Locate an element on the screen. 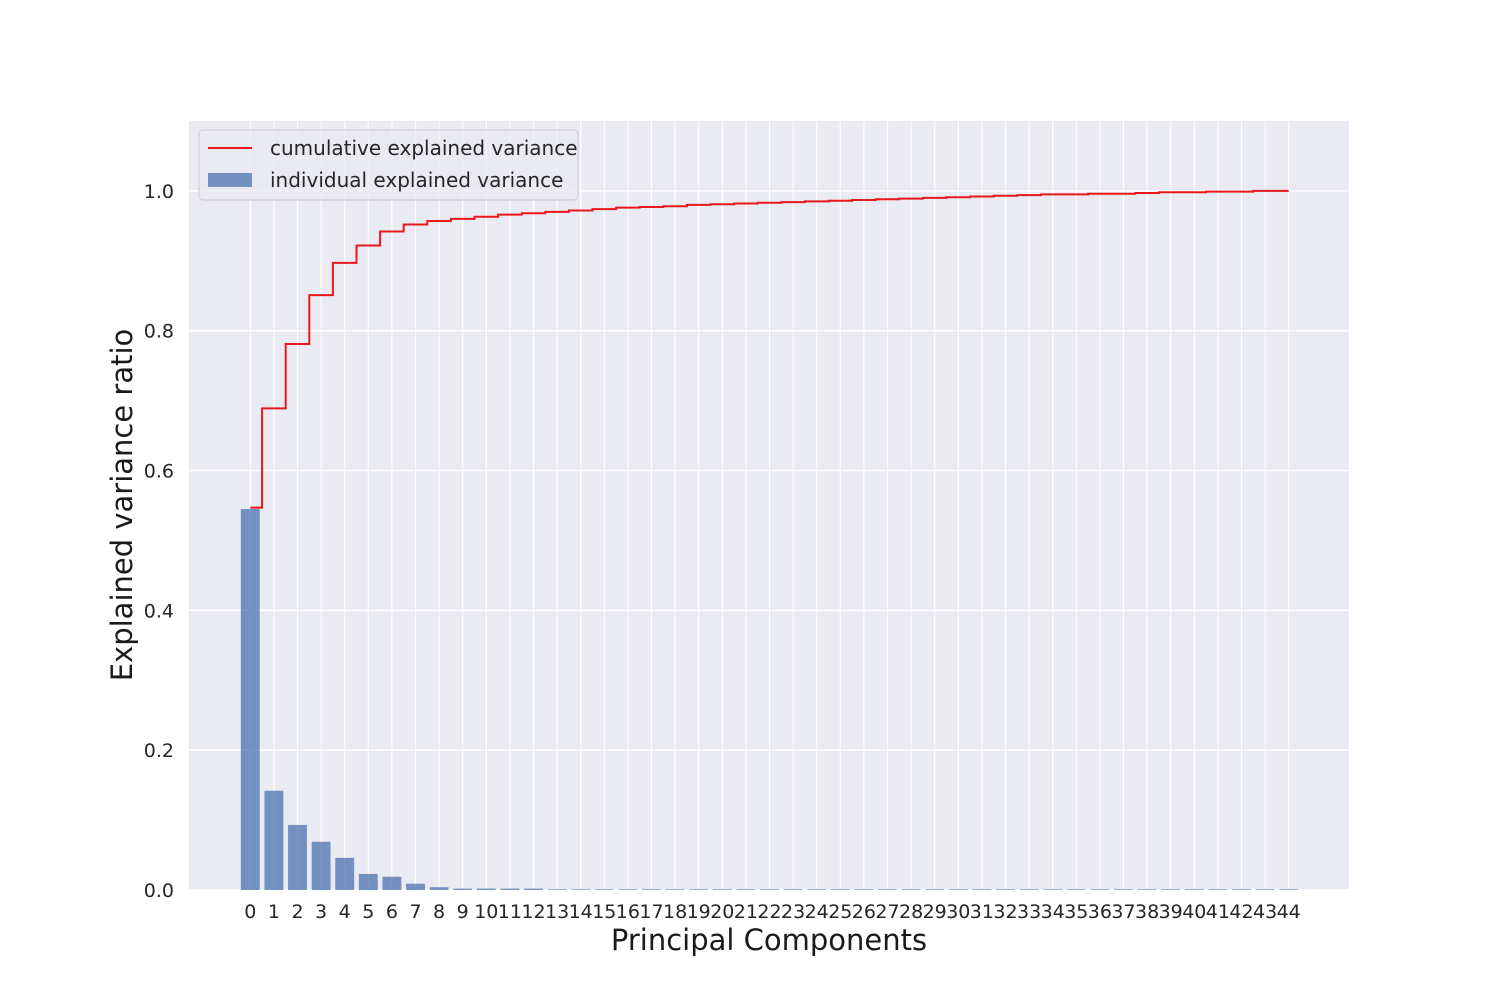 This screenshot has height=1000, width=1500. x-tick-label: 40 is located at coordinates (1194, 912).